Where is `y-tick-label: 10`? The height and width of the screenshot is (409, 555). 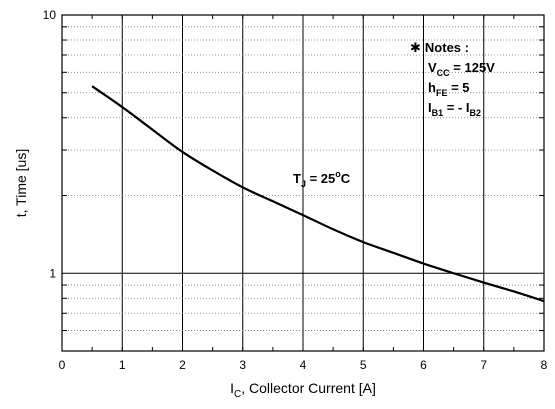 y-tick-label: 10 is located at coordinates (50, 15).